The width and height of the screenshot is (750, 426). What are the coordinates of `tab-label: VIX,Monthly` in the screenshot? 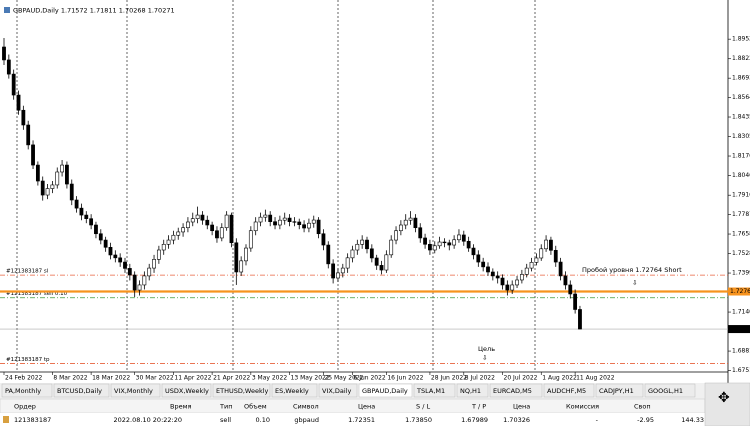 It's located at (133, 391).